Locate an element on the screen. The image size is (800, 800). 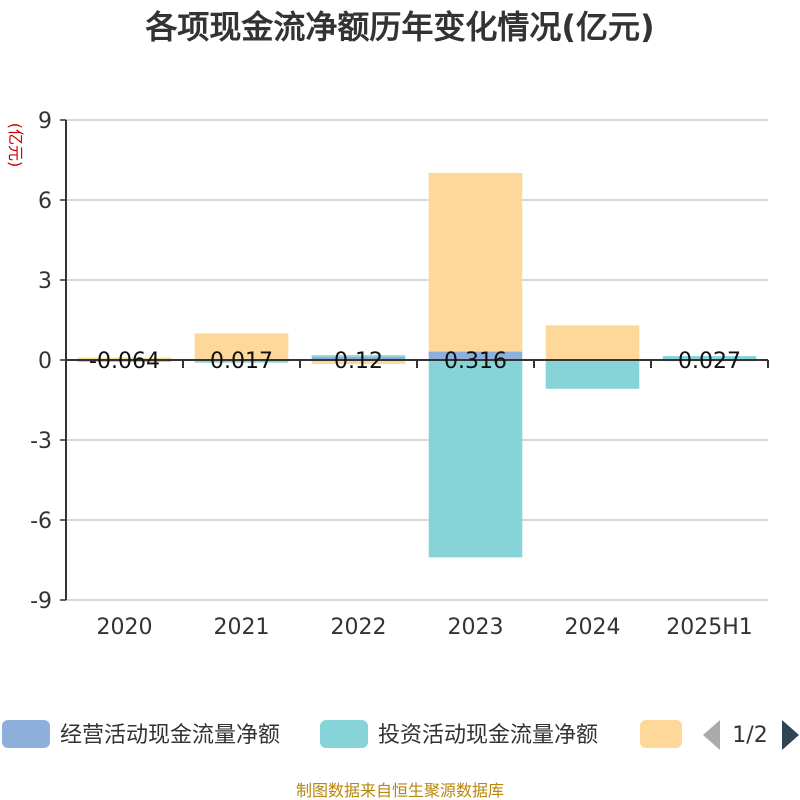
data-label: 0.316 is located at coordinates (475, 361).